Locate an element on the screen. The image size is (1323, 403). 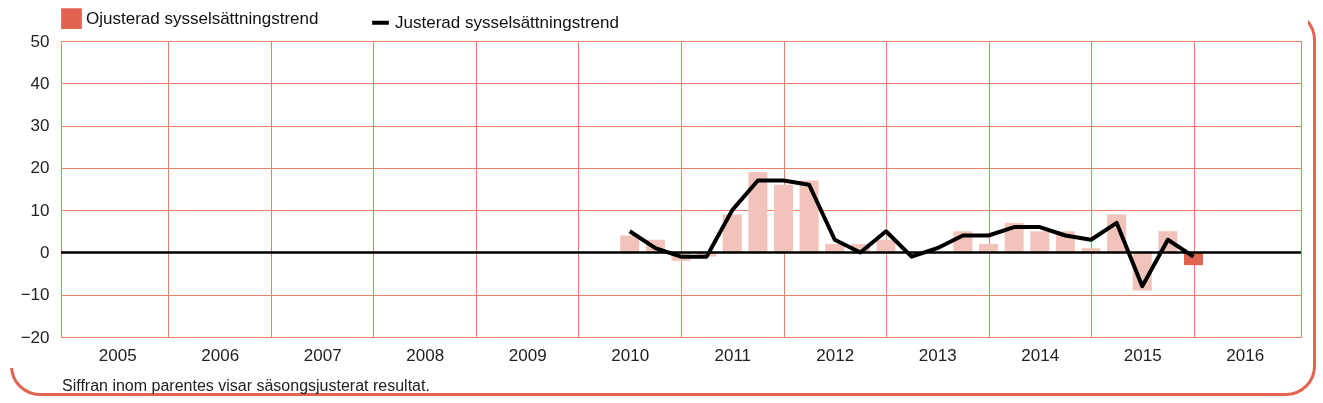
x-tick-label: 2012 is located at coordinates (835, 355).